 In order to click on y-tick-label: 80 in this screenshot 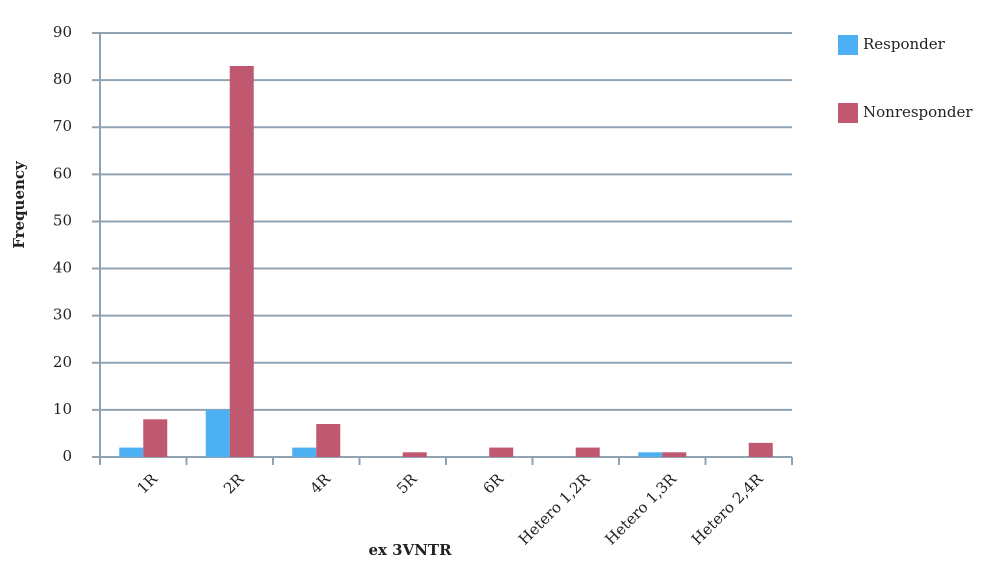, I will do `click(62, 79)`.